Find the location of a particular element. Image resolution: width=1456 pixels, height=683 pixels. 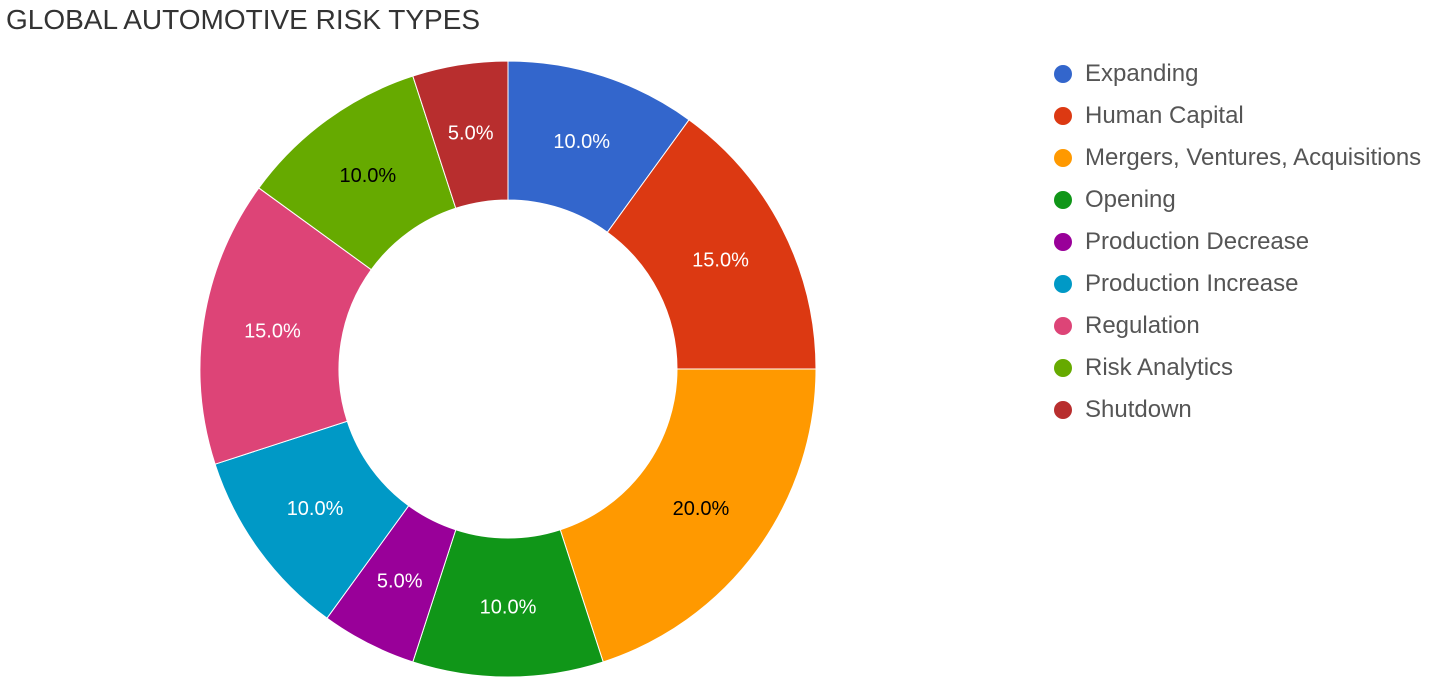

legend-item-human-capital: Human Capital is located at coordinates (1236, 116).